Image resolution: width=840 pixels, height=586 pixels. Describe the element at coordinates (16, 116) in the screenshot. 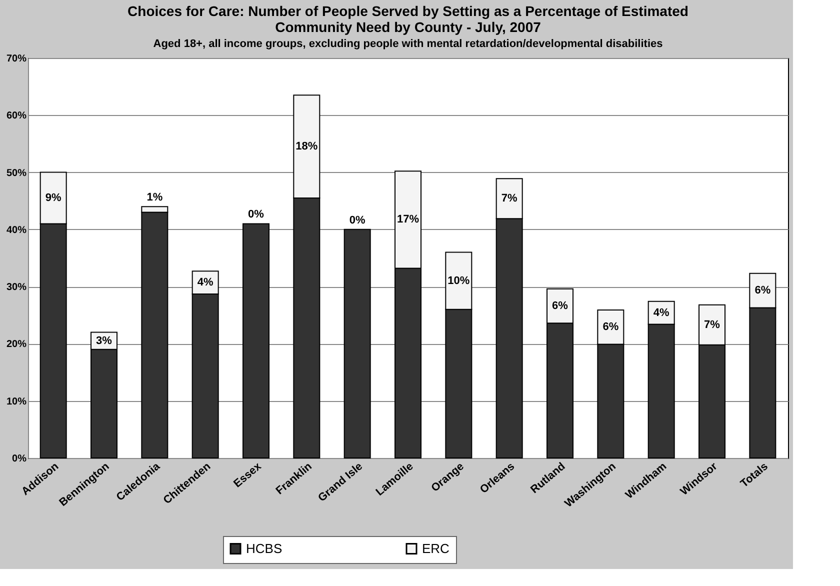

I see `y-tick-label: 60%` at that location.